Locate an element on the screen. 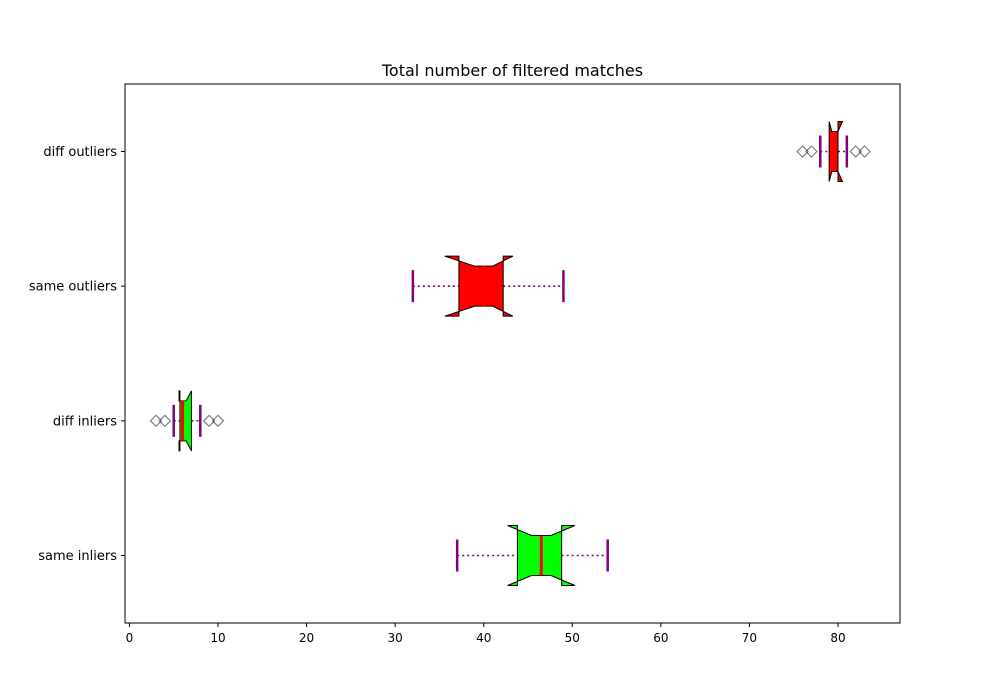  chart-title: Total number of filtered matches is located at coordinates (512, 70).